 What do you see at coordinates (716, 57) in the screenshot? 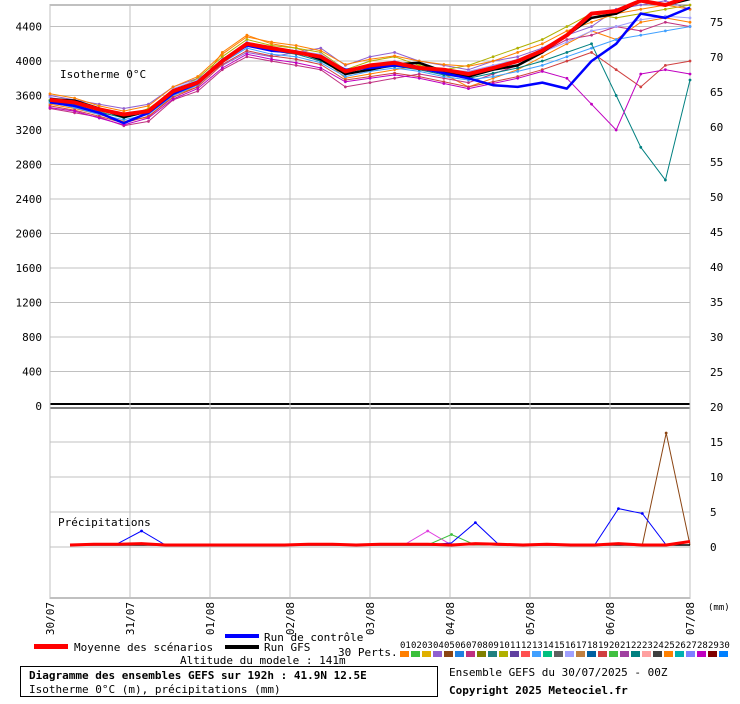
I see `right-tick-label: 70` at bounding box center [716, 57].